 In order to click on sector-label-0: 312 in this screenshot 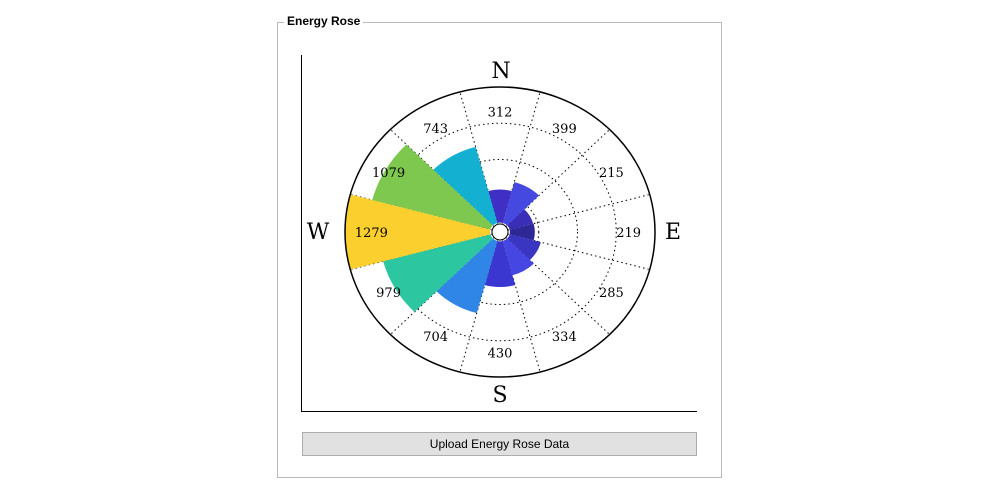, I will do `click(500, 113)`.